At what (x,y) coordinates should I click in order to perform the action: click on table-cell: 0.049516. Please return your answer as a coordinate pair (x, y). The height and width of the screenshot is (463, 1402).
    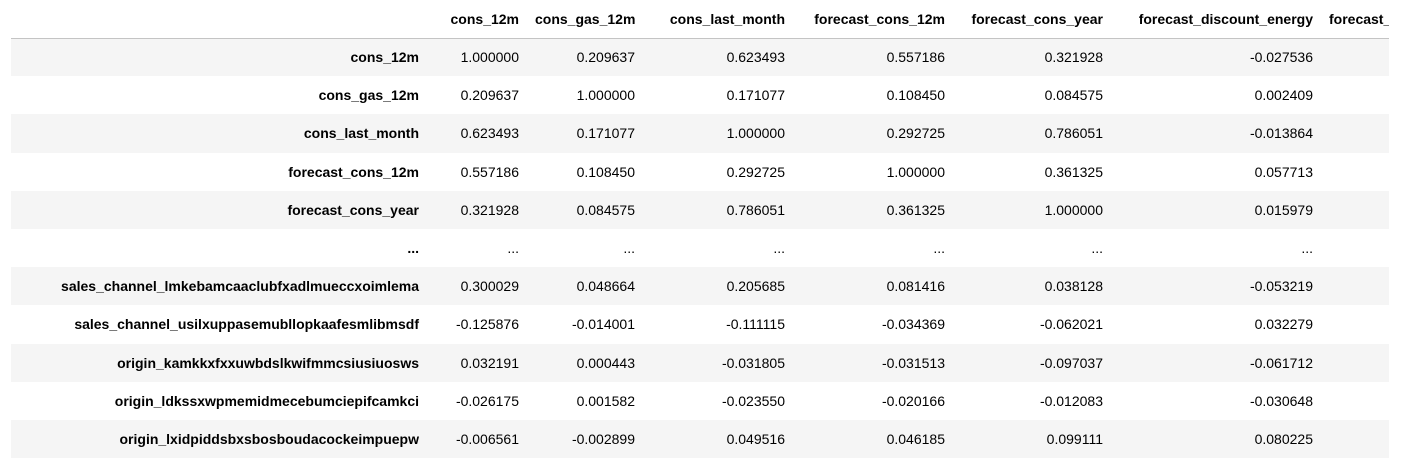
    Looking at the image, I should click on (755, 438).